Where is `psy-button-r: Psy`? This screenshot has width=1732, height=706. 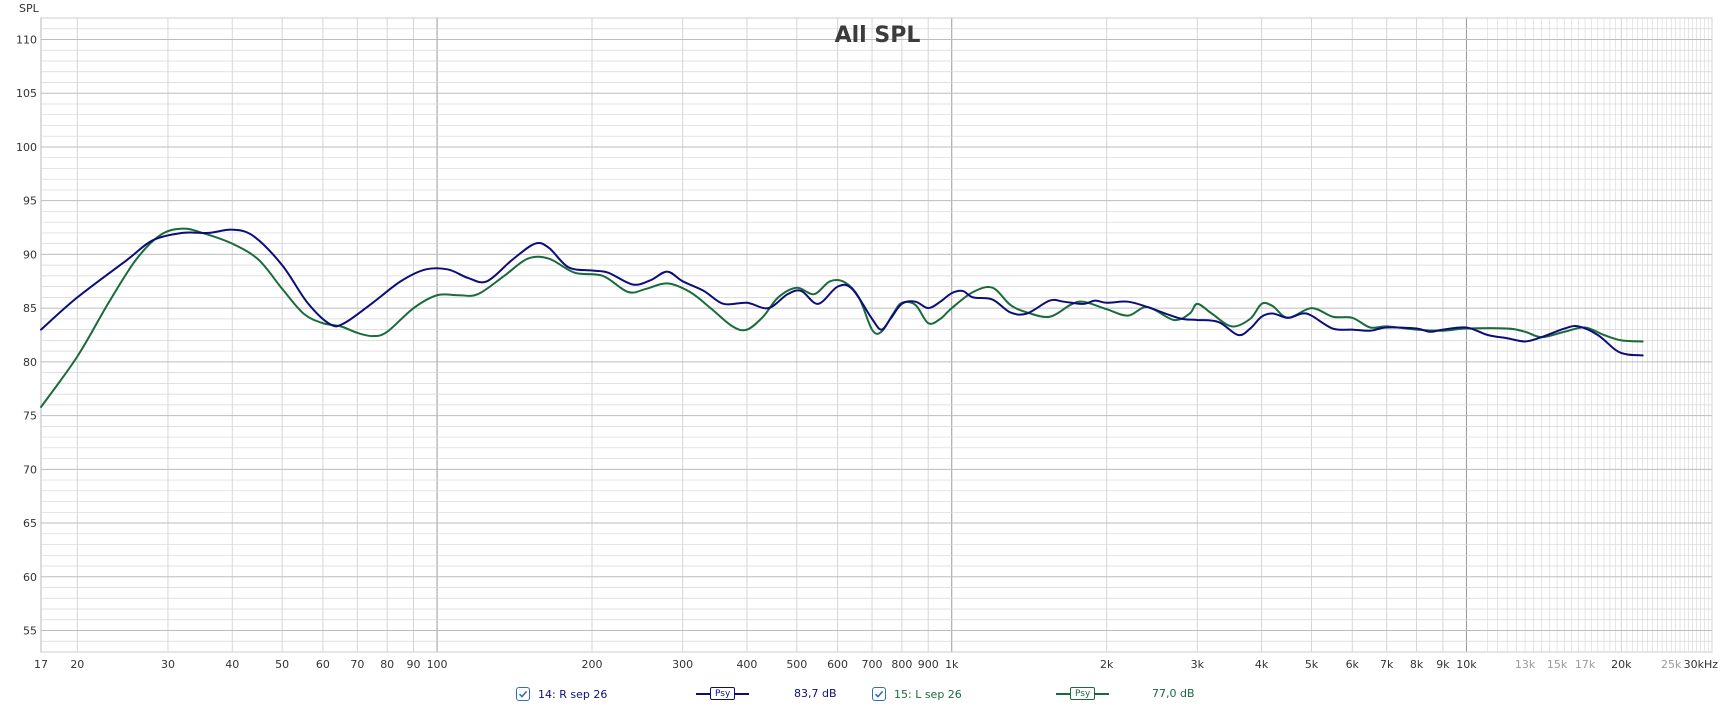 psy-button-r: Psy is located at coordinates (723, 693).